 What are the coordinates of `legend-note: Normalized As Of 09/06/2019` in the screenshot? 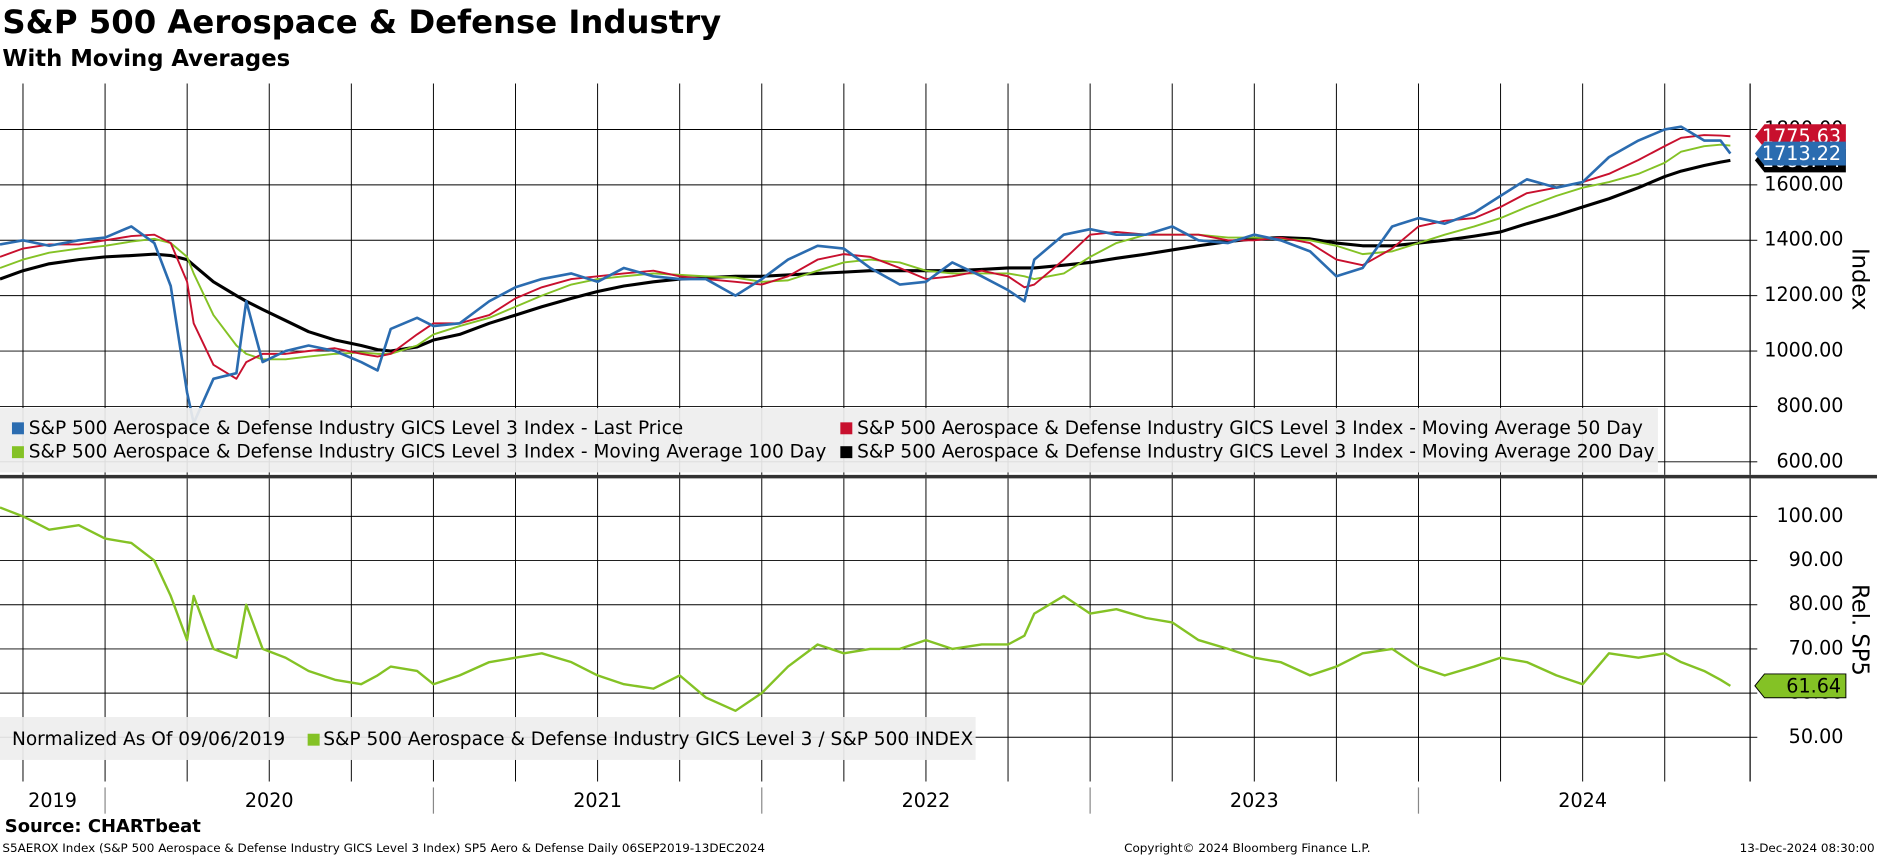 It's located at (148, 739).